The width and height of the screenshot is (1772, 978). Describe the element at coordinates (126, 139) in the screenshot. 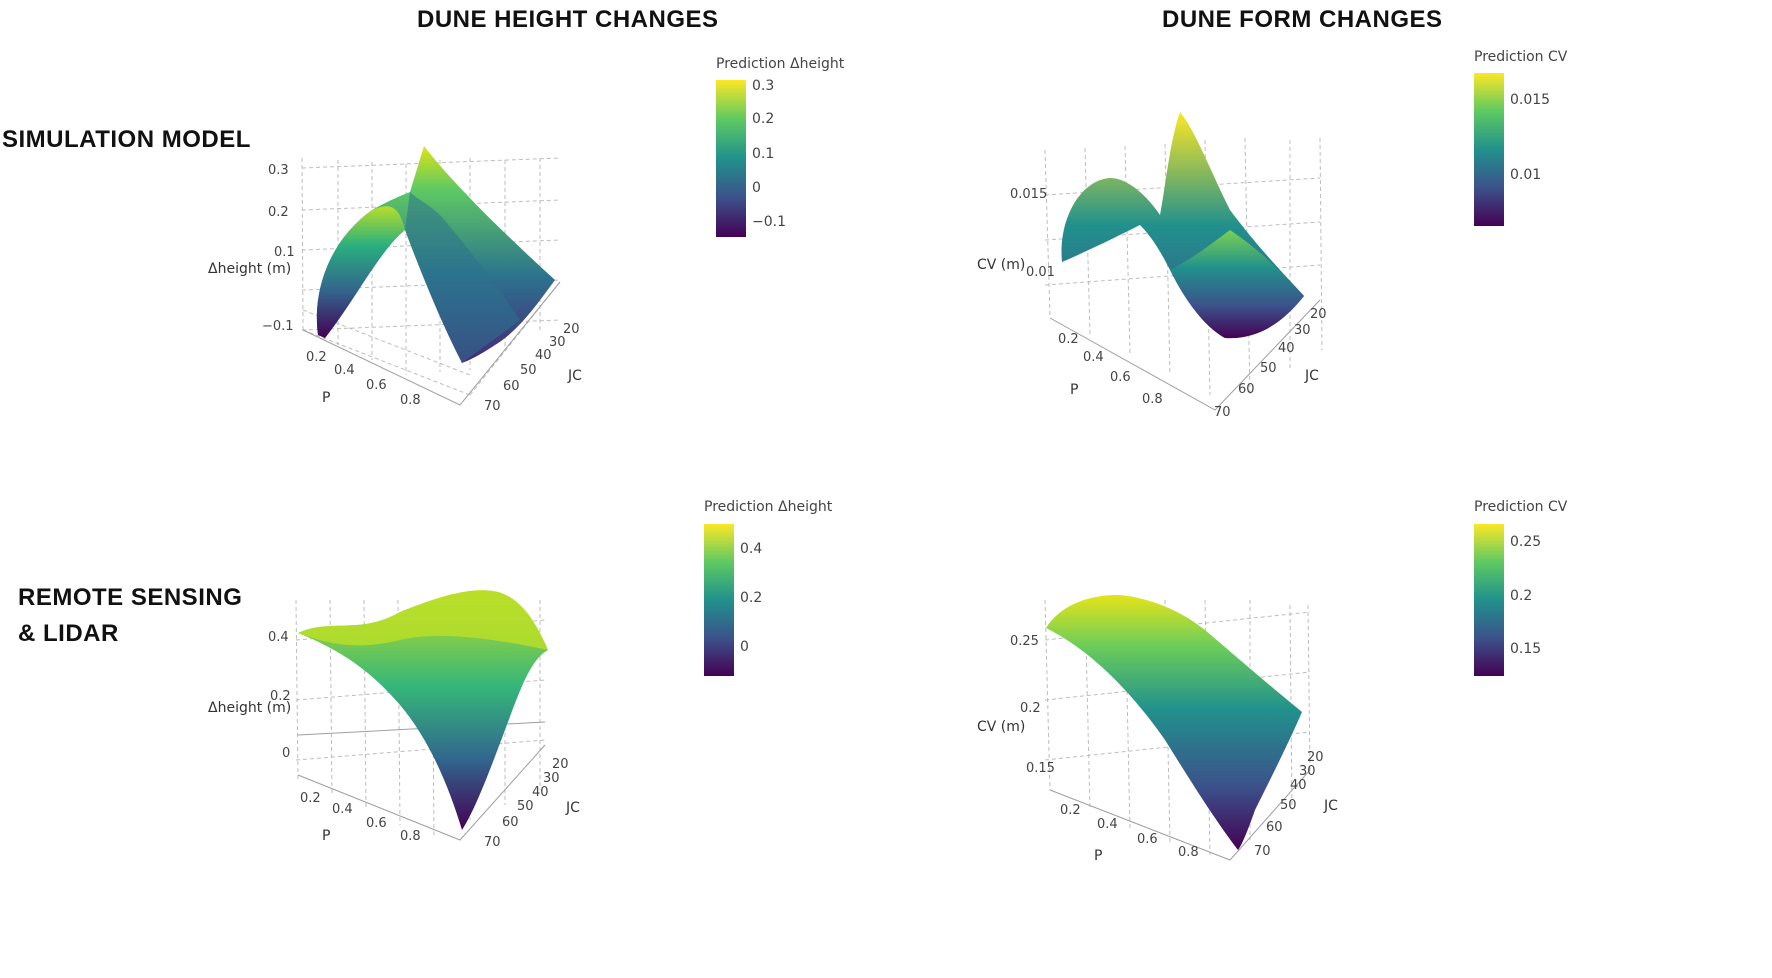

I see `row-title-simulation: SIMULATION MODEL` at that location.